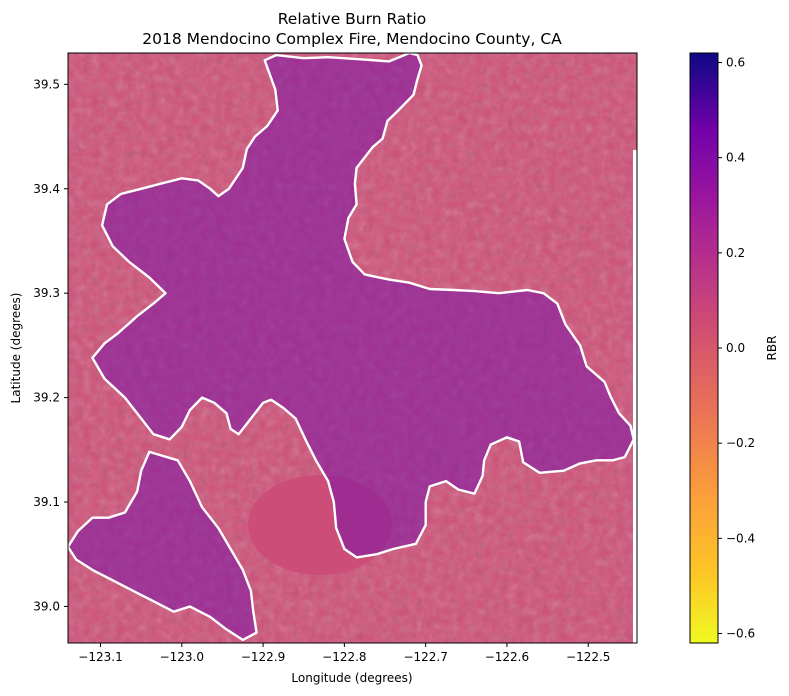 The width and height of the screenshot is (789, 696). What do you see at coordinates (507, 657) in the screenshot?
I see `x-tick-label: −122.6` at bounding box center [507, 657].